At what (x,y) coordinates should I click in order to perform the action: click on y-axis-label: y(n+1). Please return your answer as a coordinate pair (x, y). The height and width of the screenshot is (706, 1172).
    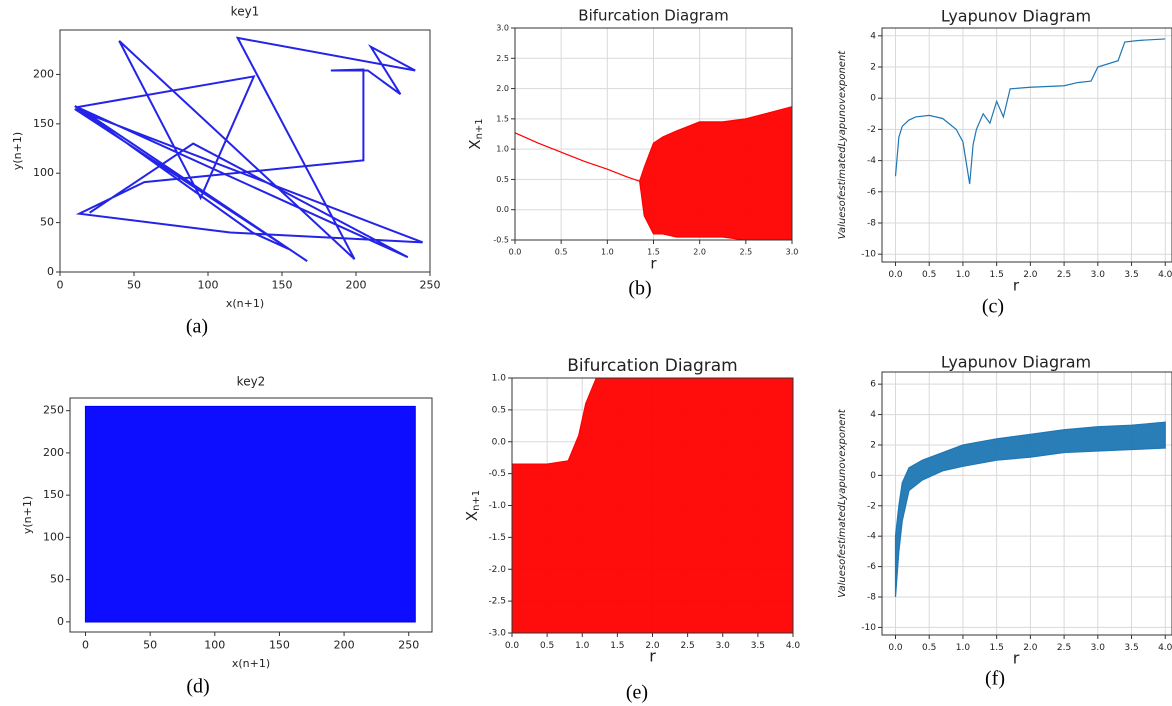
    Looking at the image, I should click on (27, 515).